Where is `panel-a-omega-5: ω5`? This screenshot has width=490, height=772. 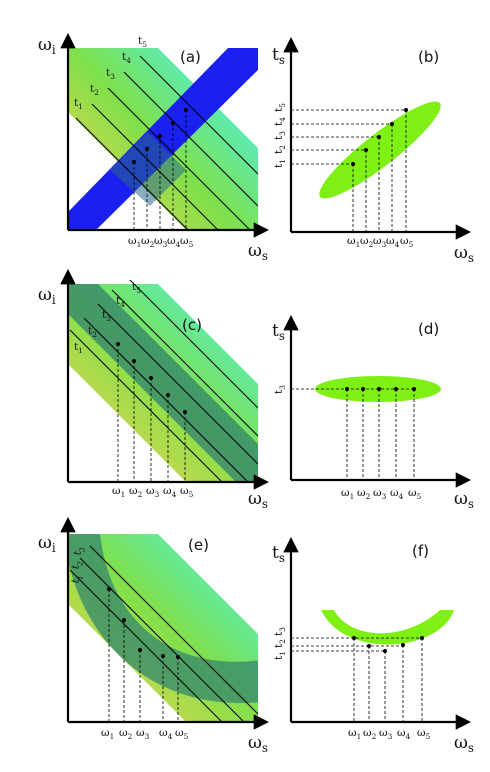
panel-a-omega-5: ω5 is located at coordinates (187, 242).